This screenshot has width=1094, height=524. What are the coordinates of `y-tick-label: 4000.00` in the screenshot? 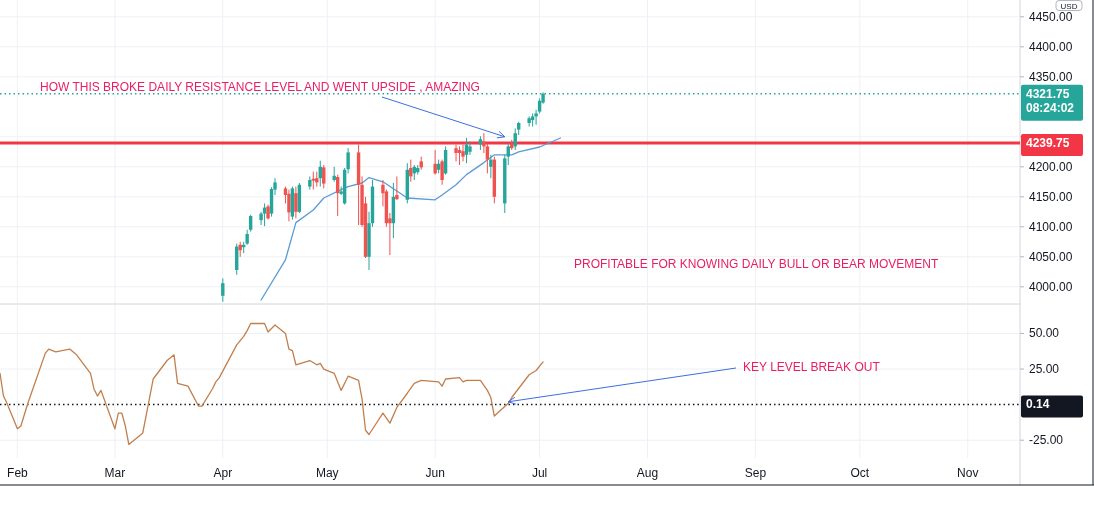 It's located at (1051, 286).